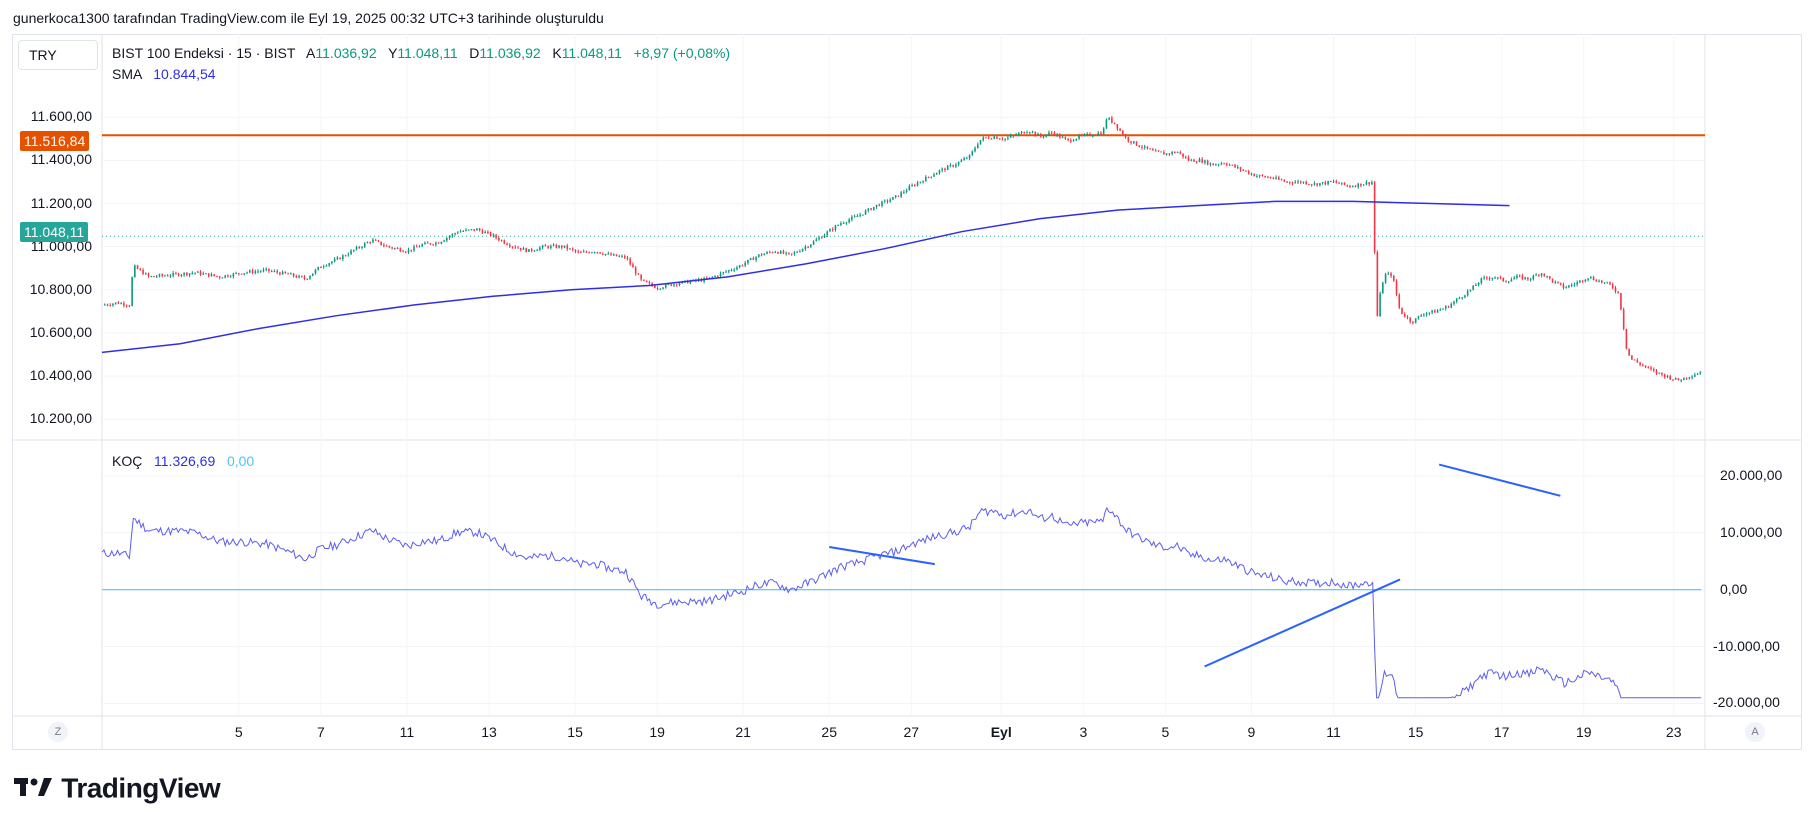  Describe the element at coordinates (1755, 732) in the screenshot. I see `auto-scale-button: A` at that location.